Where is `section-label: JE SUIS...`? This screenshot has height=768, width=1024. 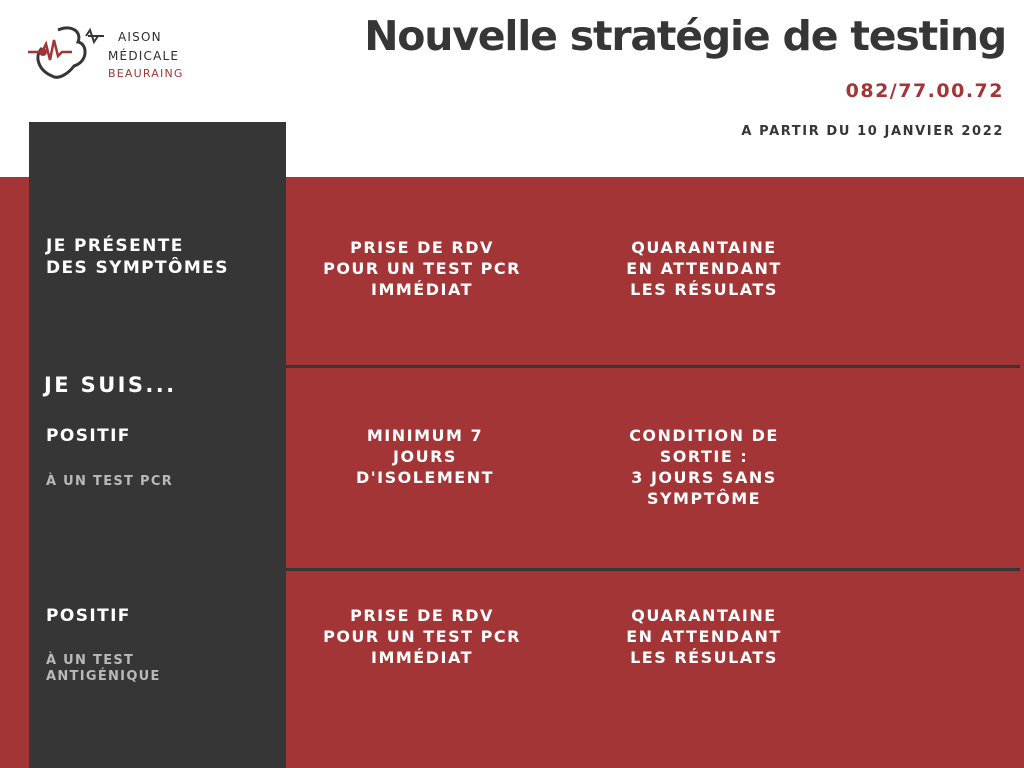
section-label: JE SUIS... is located at coordinates (110, 385).